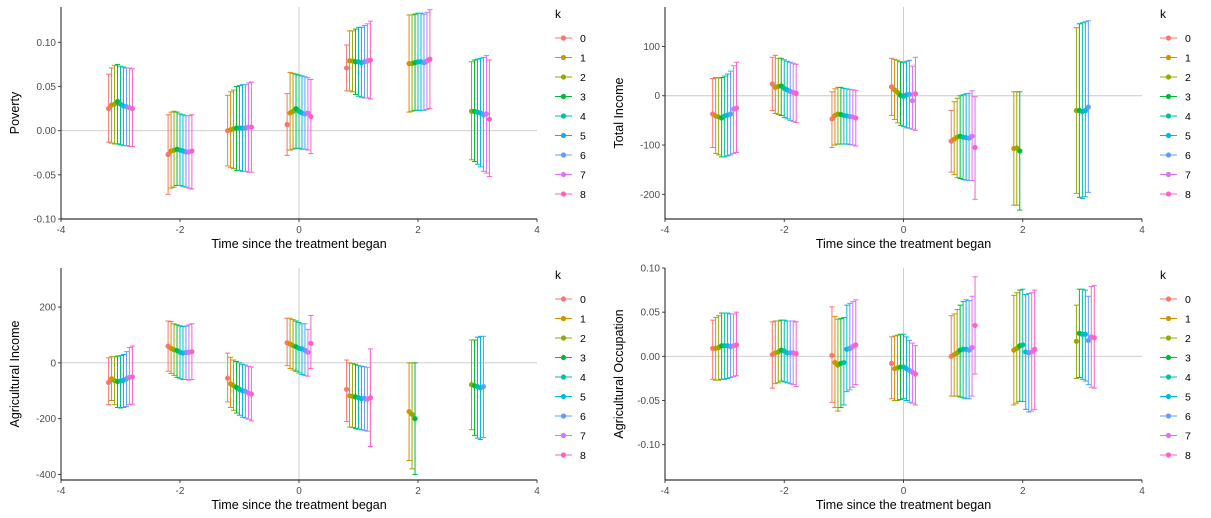 This screenshot has width=1211, height=518. What do you see at coordinates (619, 373) in the screenshot?
I see `y-axis-title: Agricultural Occupation` at bounding box center [619, 373].